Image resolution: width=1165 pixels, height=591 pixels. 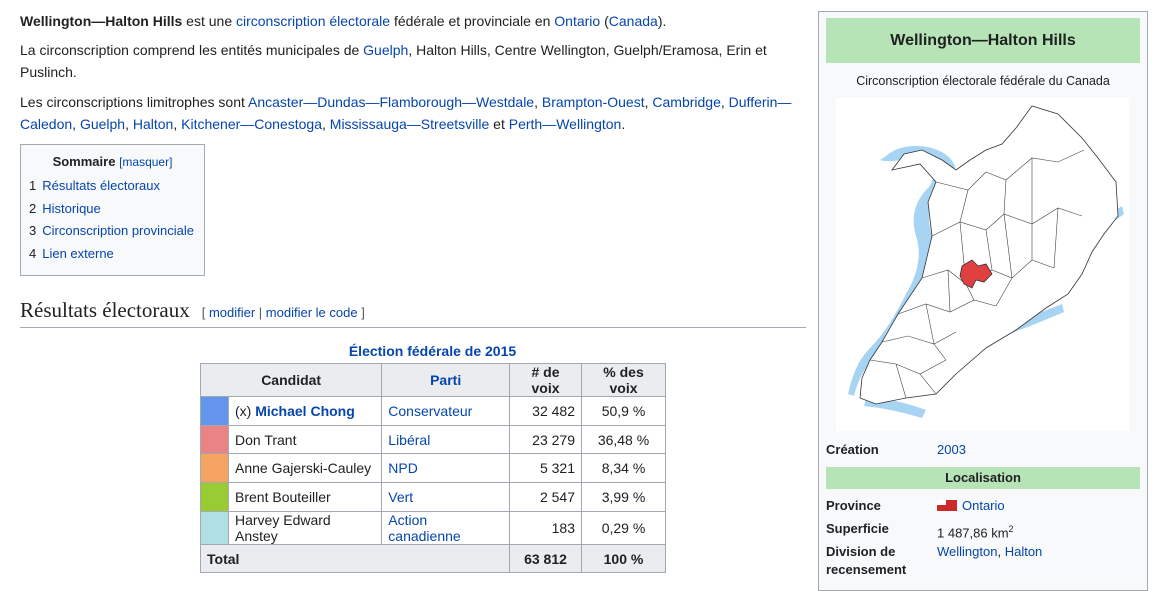 What do you see at coordinates (84, 161) in the screenshot?
I see `toc-title: Sommaire` at bounding box center [84, 161].